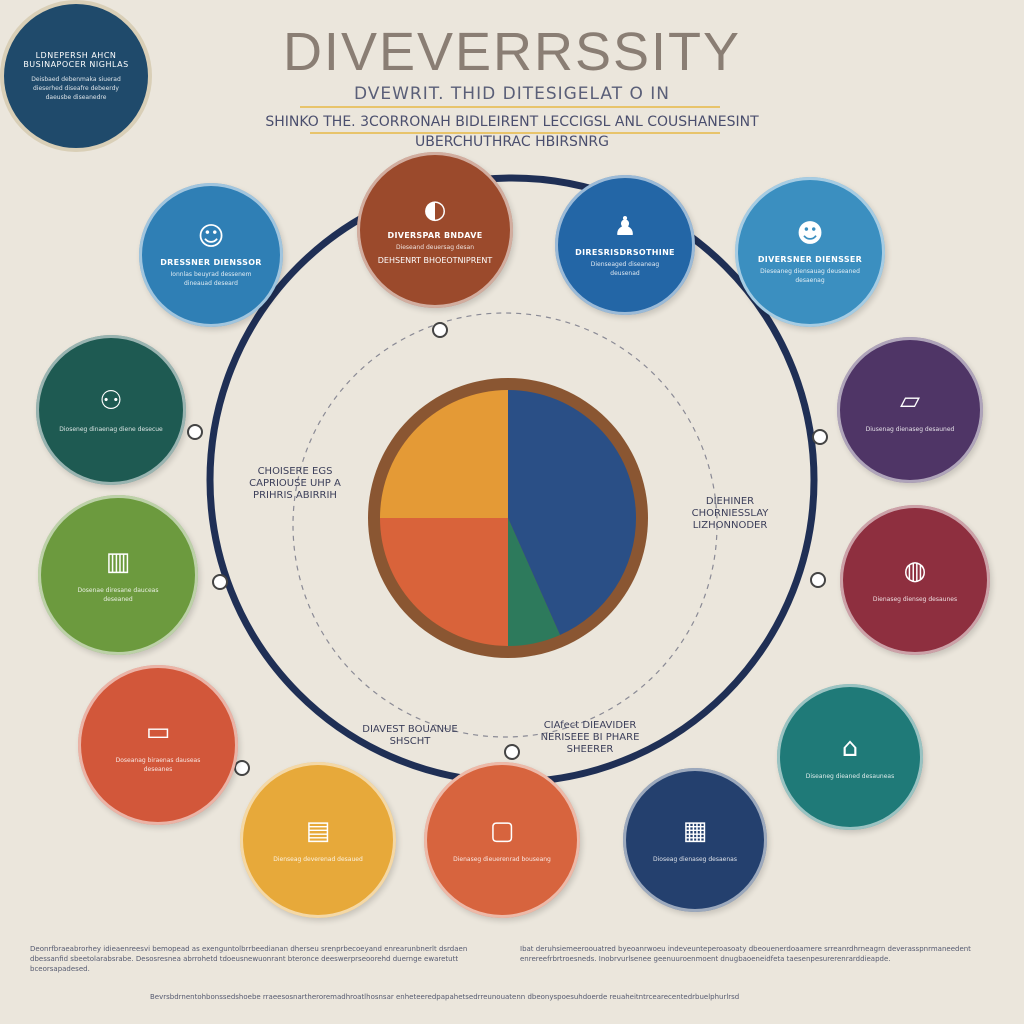 The height and width of the screenshot is (1024, 1024). I want to click on donut-segment-red, so click(444, 582).